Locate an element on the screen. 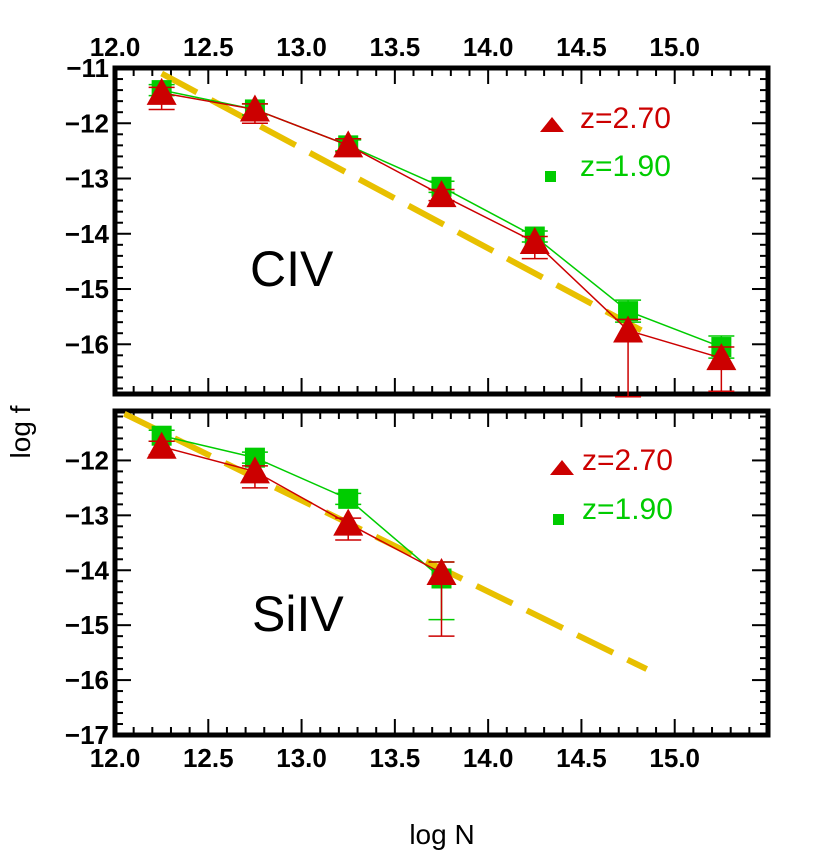  civ-panel-label: CIV is located at coordinates (292, 269).